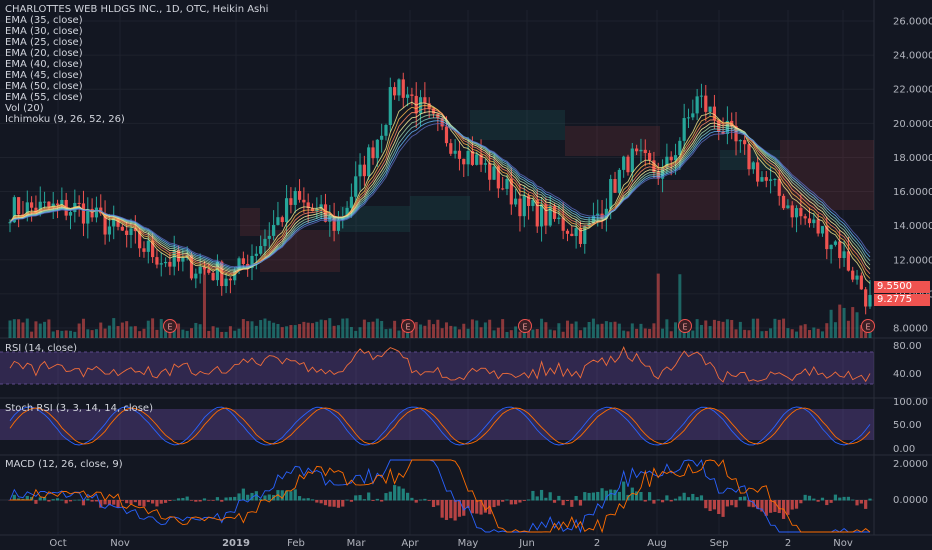 The height and width of the screenshot is (550, 932). I want to click on legend-ema-45: EMA (45, close), so click(44, 75).